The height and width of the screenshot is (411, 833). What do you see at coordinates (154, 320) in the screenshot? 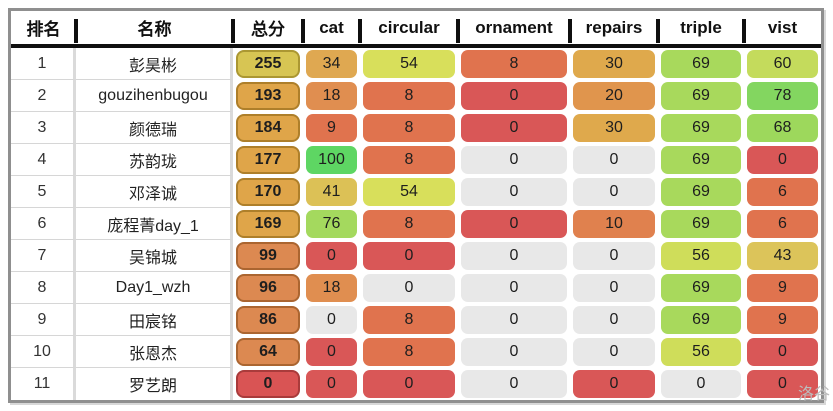
I see `name-cell: 田宸铭` at bounding box center [154, 320].